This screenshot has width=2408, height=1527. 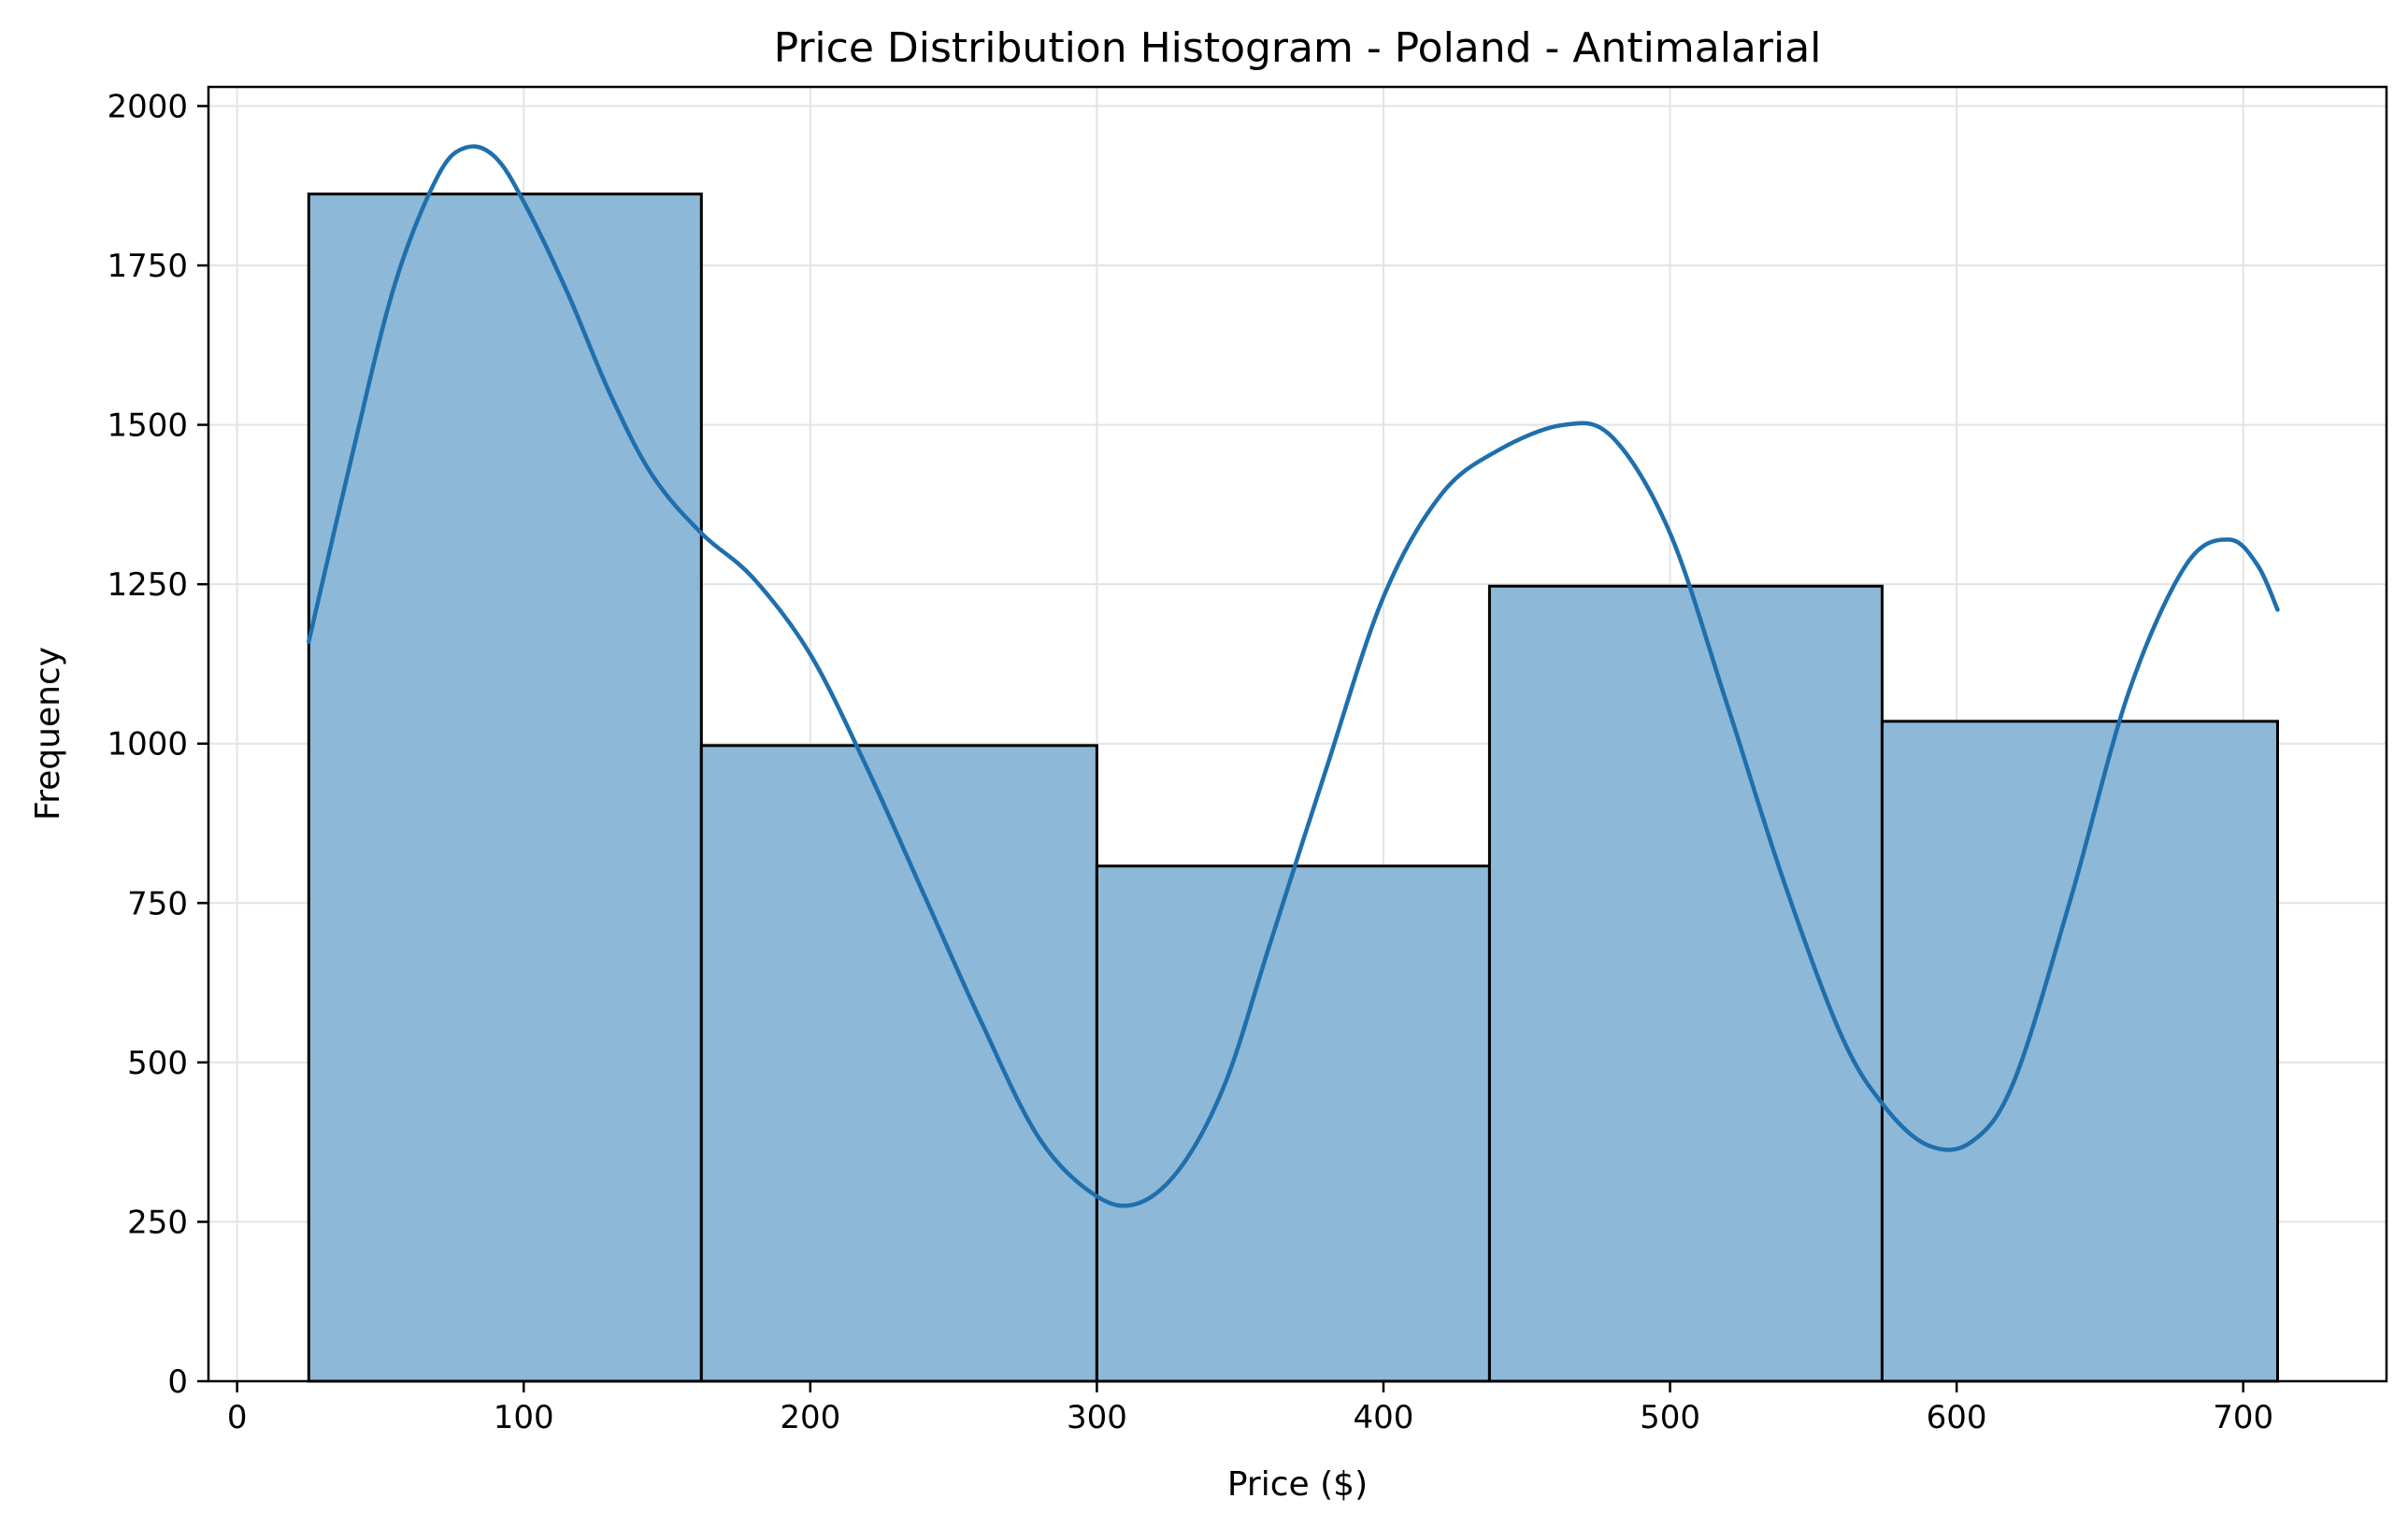 I want to click on x-tick-label: 700, so click(x=2243, y=1417).